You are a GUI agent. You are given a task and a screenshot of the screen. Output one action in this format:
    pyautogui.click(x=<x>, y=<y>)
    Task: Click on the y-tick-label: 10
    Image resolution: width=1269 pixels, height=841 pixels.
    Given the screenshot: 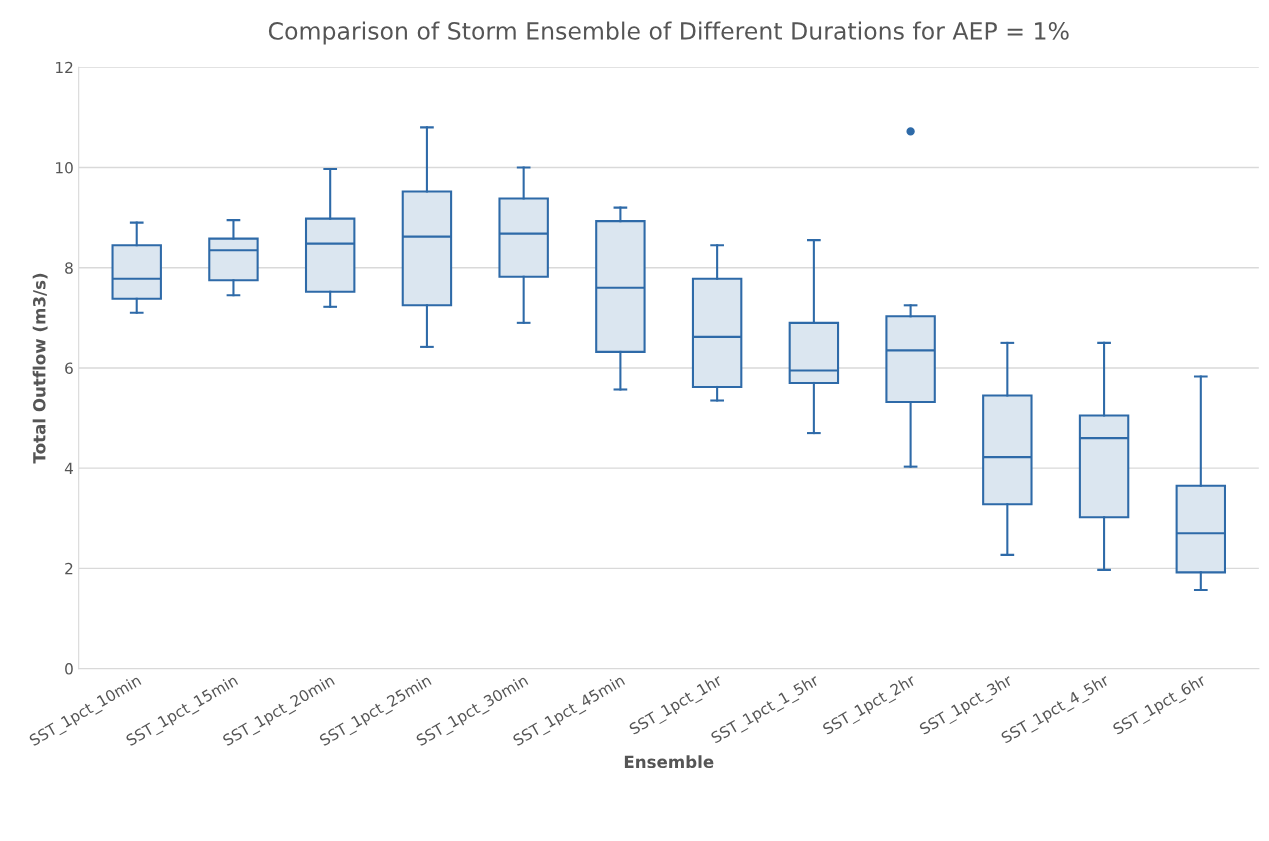 What is the action you would take?
    pyautogui.click(x=64, y=167)
    